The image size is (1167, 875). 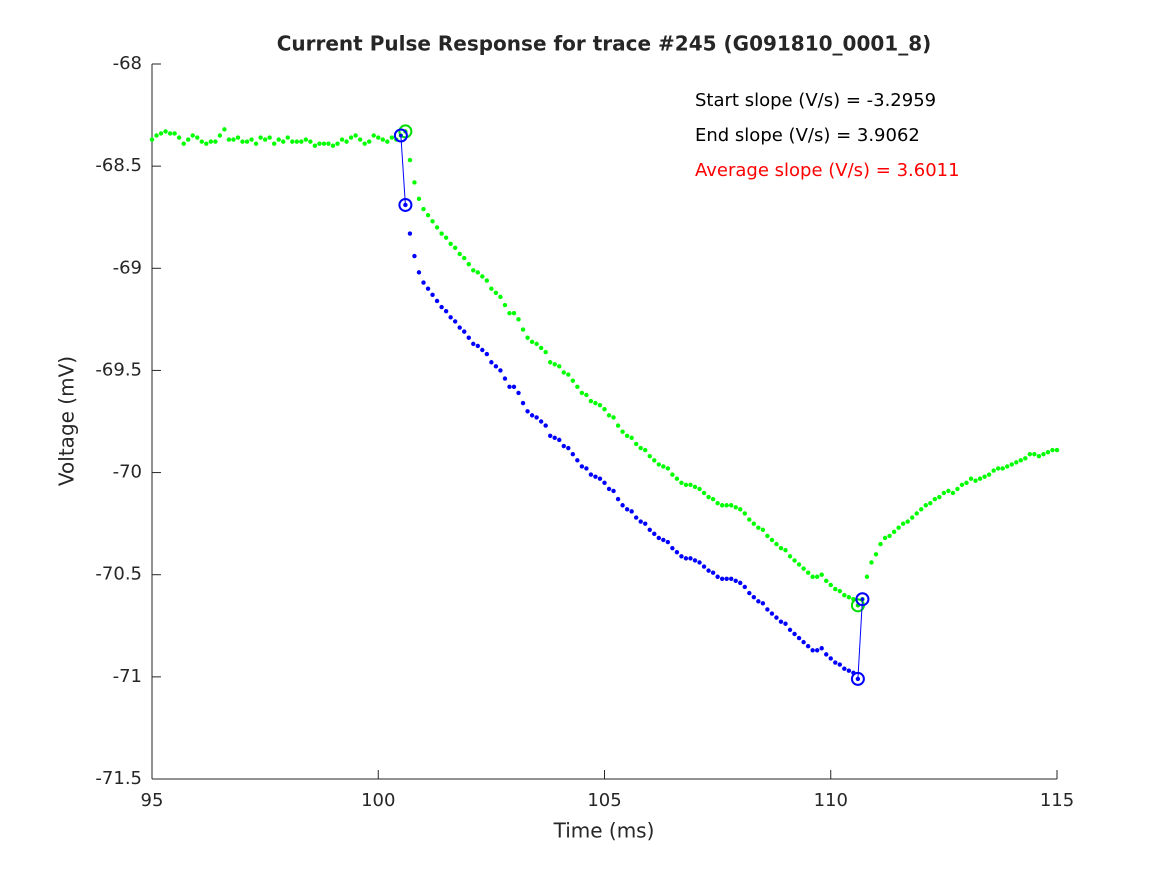 I want to click on annotation: Average slope (V/s) = 3.6011, so click(x=827, y=170).